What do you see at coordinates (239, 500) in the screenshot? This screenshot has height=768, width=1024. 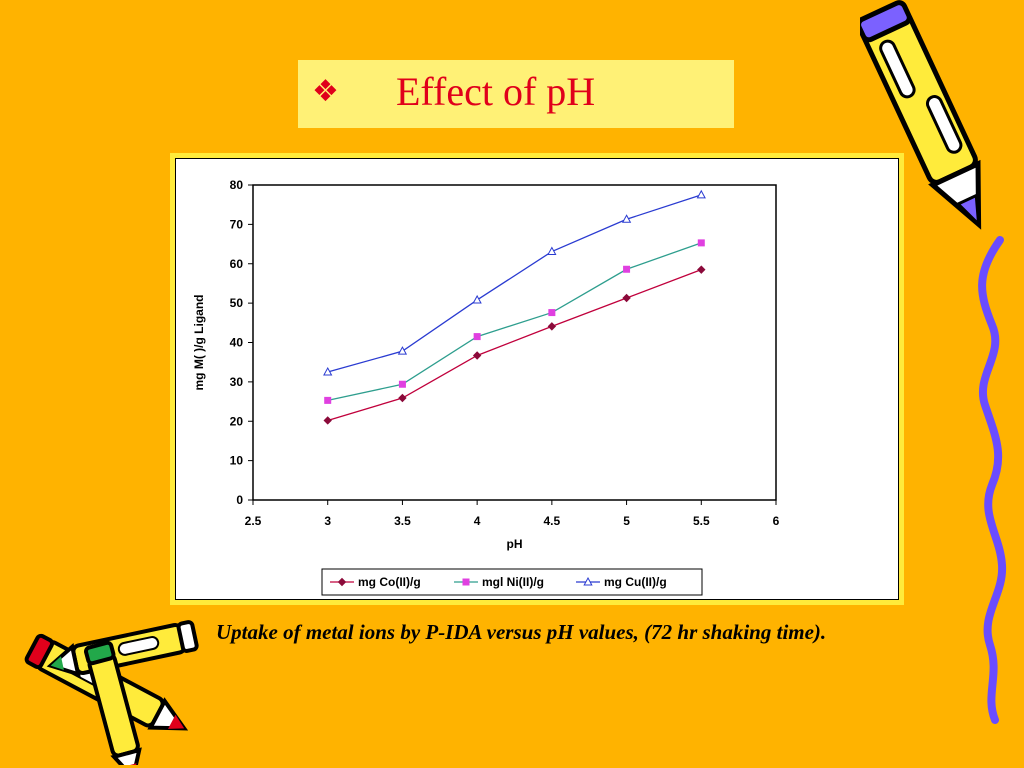 I see `y-tick-label: 0` at bounding box center [239, 500].